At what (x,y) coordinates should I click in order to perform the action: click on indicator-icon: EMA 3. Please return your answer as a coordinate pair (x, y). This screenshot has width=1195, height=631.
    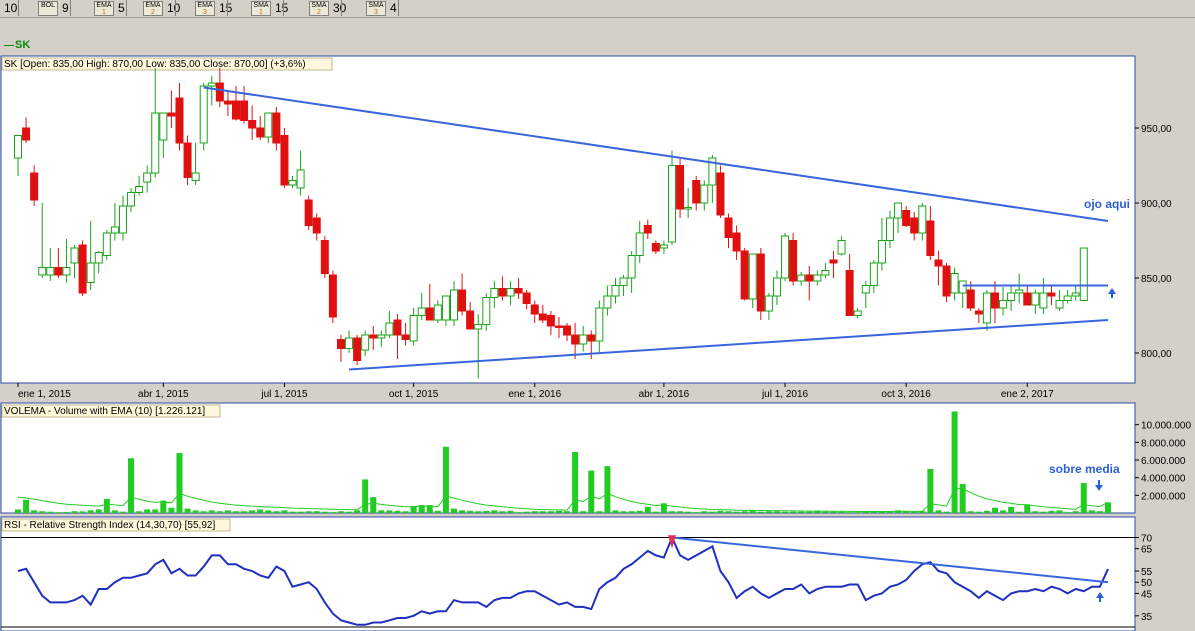
    Looking at the image, I should click on (205, 8).